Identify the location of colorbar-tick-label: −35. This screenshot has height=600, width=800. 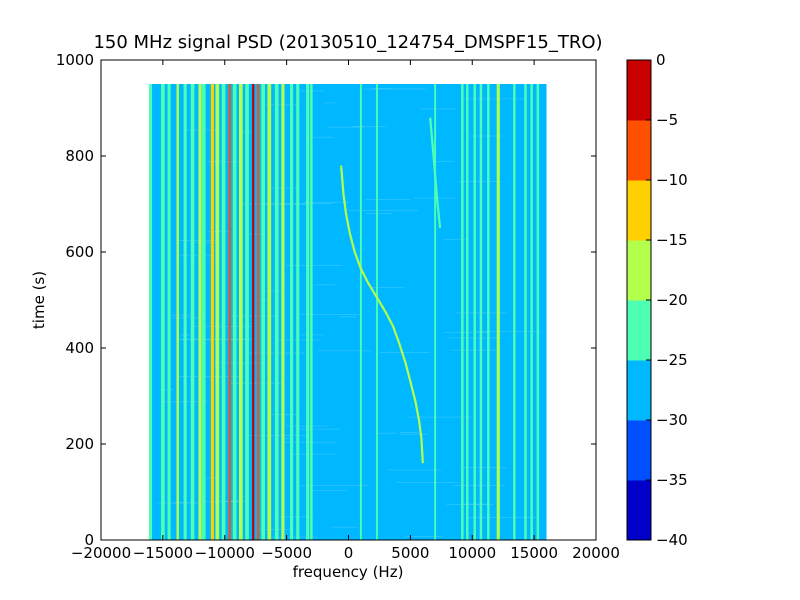
(672, 480).